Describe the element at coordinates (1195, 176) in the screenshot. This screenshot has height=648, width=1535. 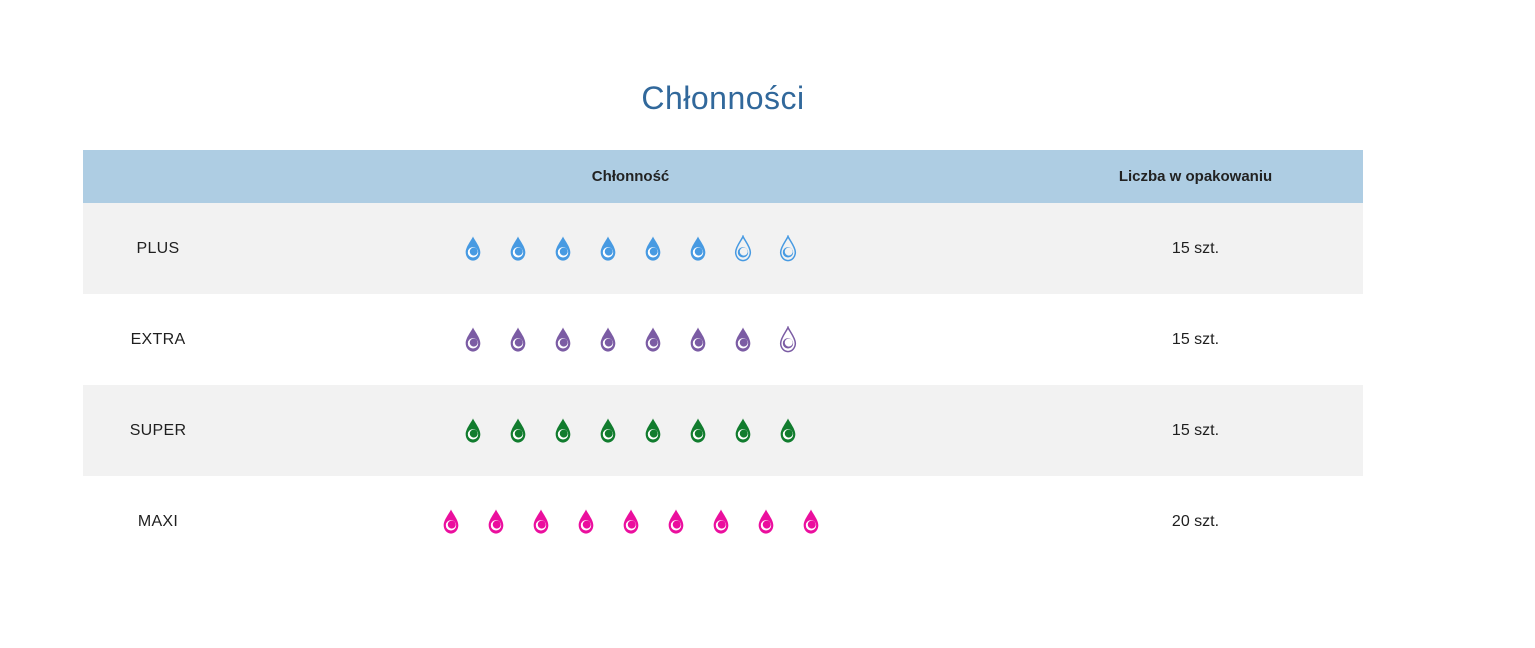
I see `header-count-cell: Liczba w opakowaniu` at that location.